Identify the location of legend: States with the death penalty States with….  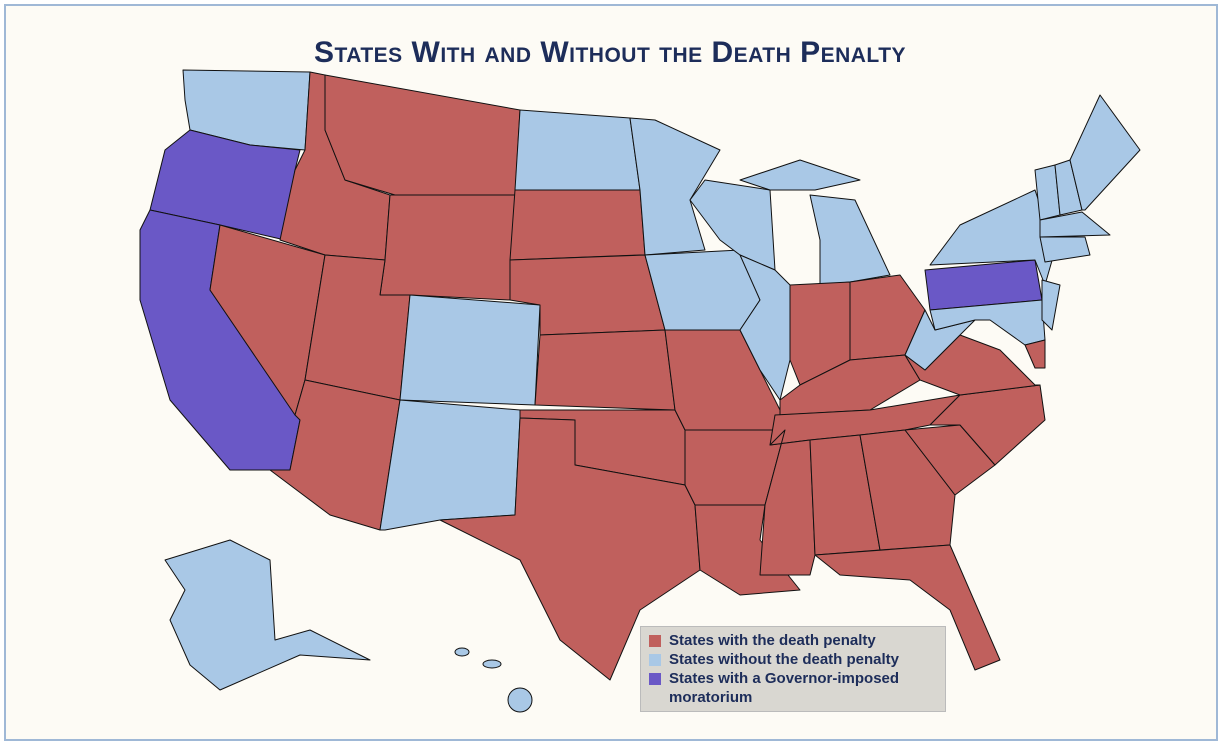
(793, 669).